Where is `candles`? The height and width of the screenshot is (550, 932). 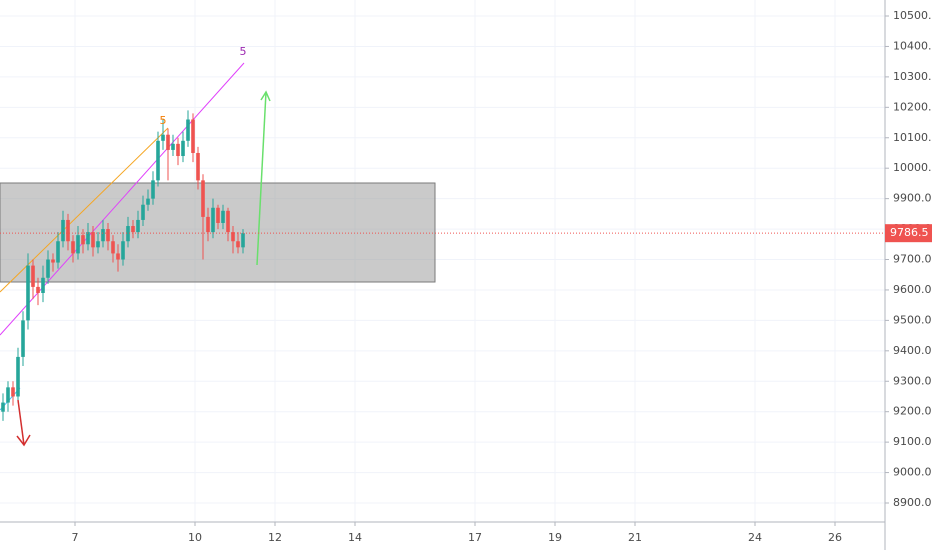 candles is located at coordinates (123, 265).